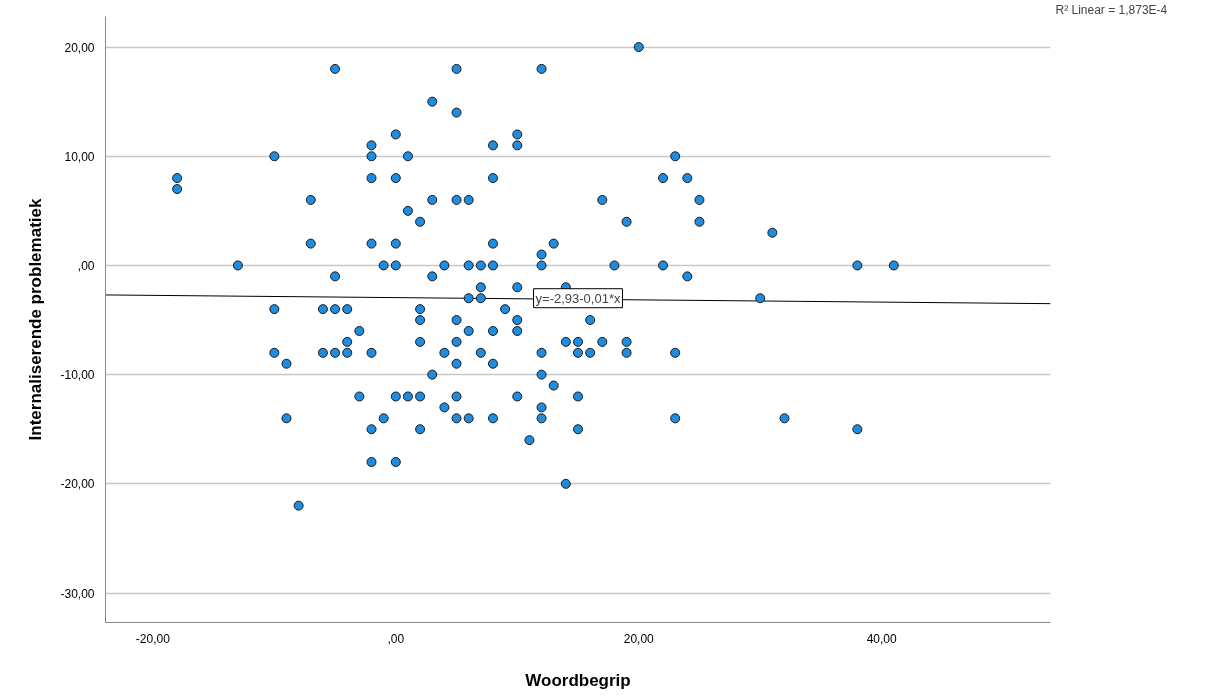  What do you see at coordinates (1111, 9) in the screenshot?
I see `text: R² Linear = 1,873E-4` at bounding box center [1111, 9].